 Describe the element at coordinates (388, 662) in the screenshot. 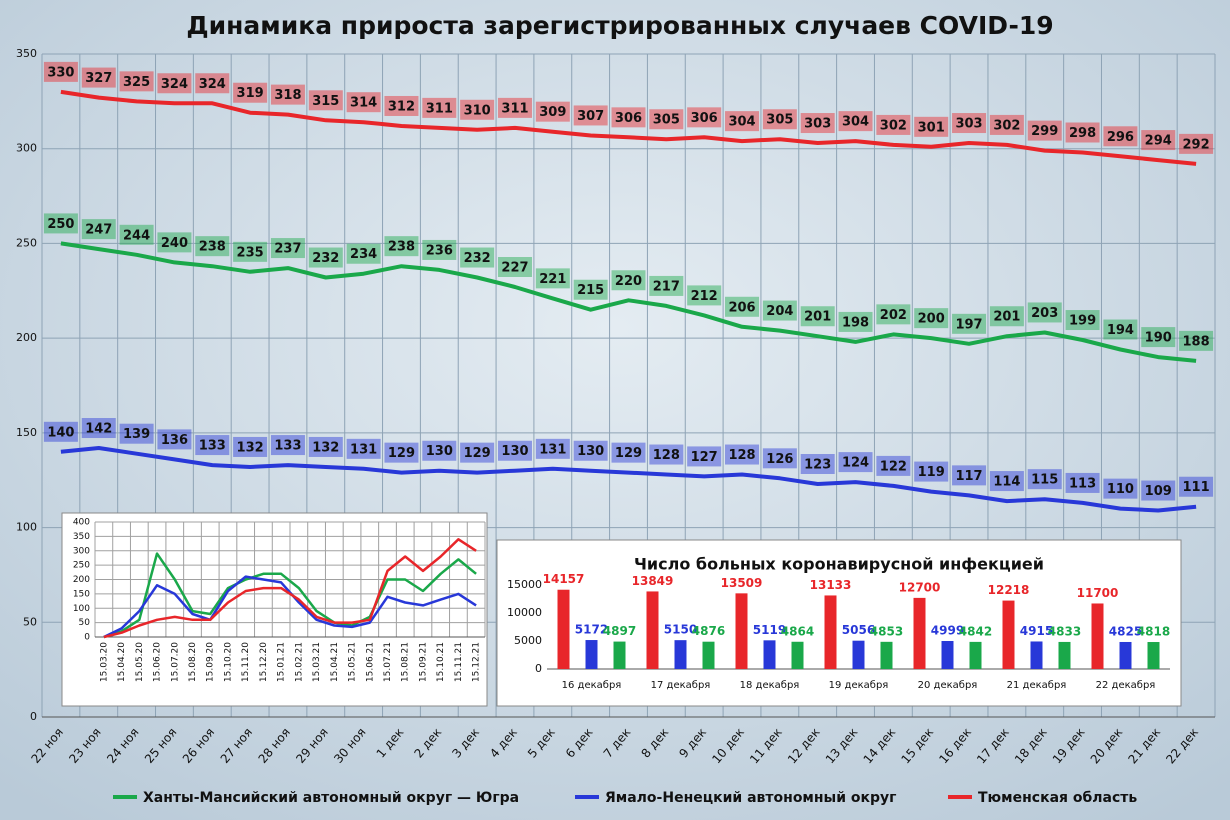

I see `x-tick-label: 15.07.21` at that location.